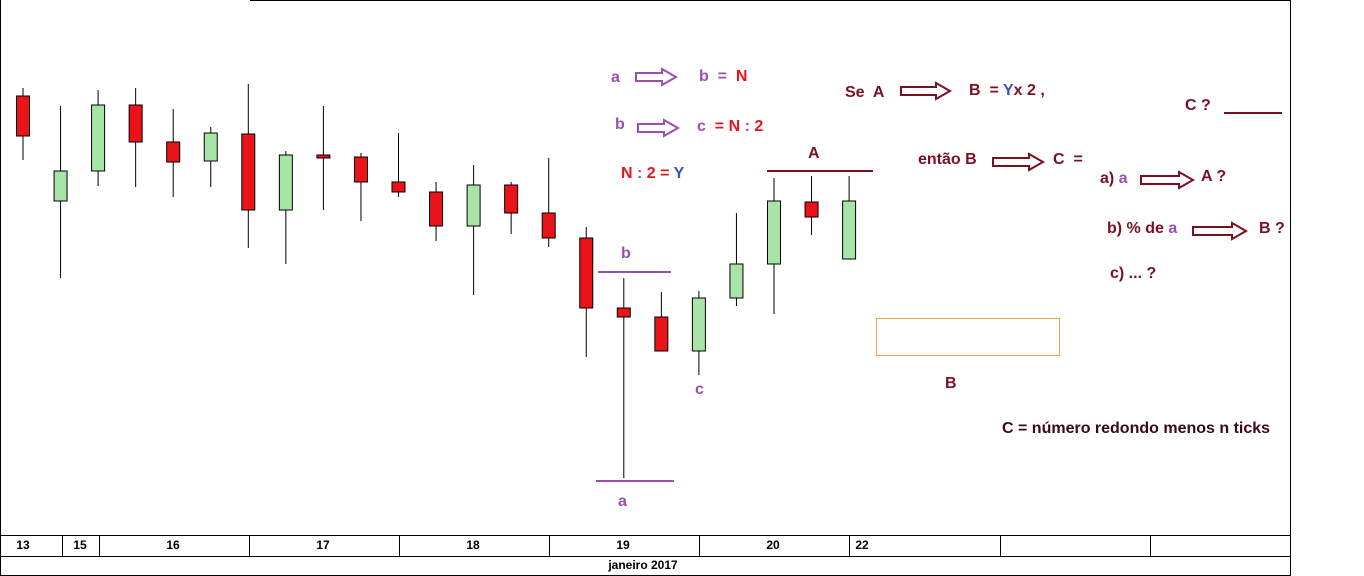 The height and width of the screenshot is (576, 1364). I want to click on annotation: B = Yx 2 ,, so click(1007, 90).